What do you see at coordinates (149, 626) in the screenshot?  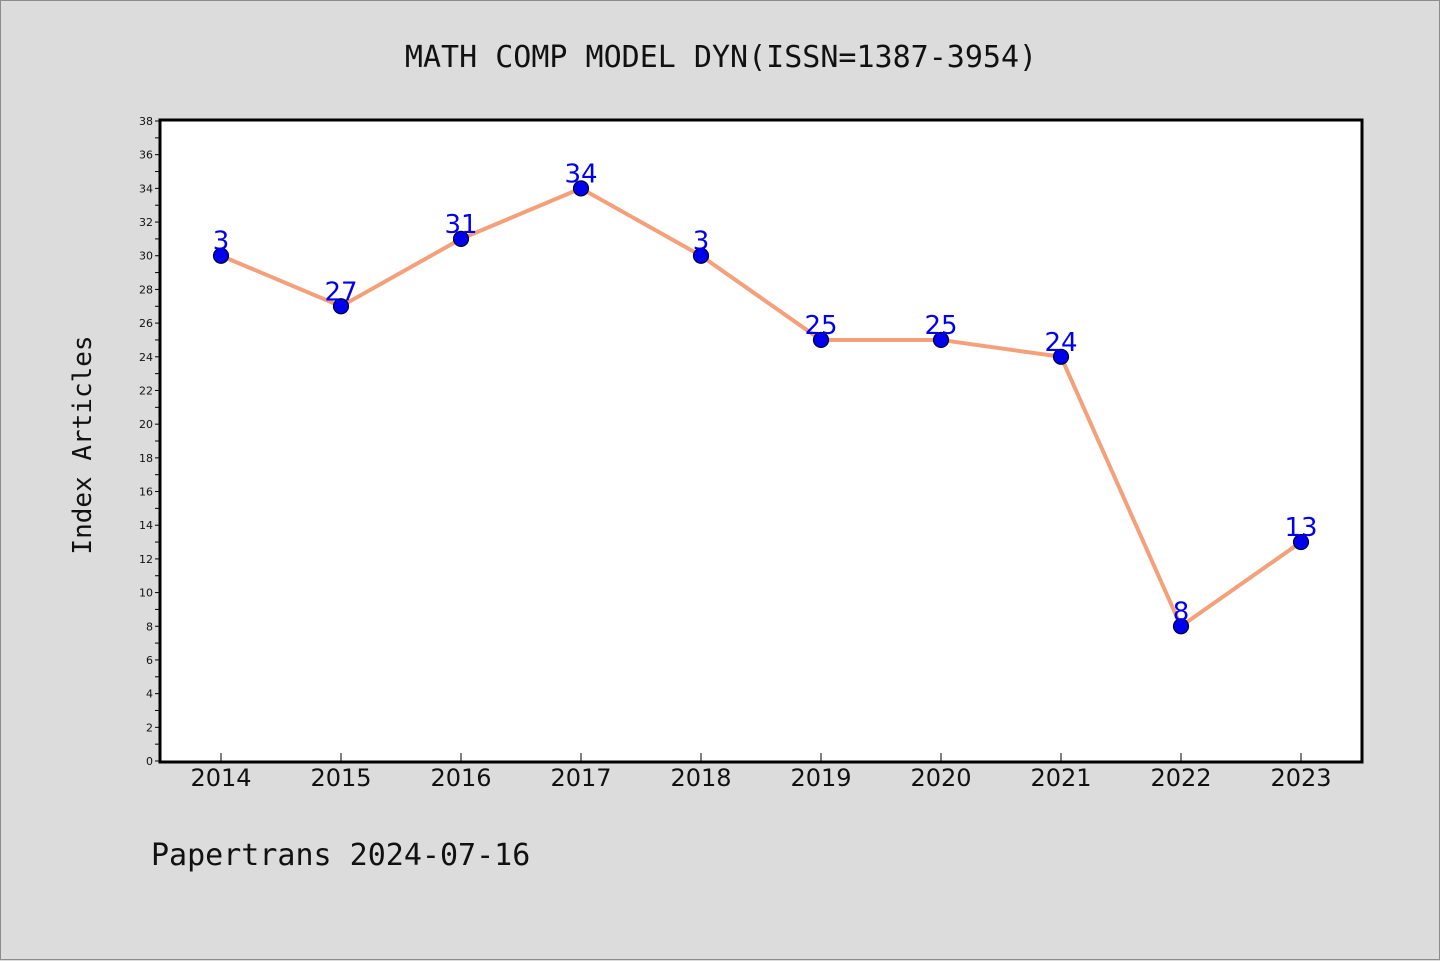 I see `y-tick-label: 8` at bounding box center [149, 626].